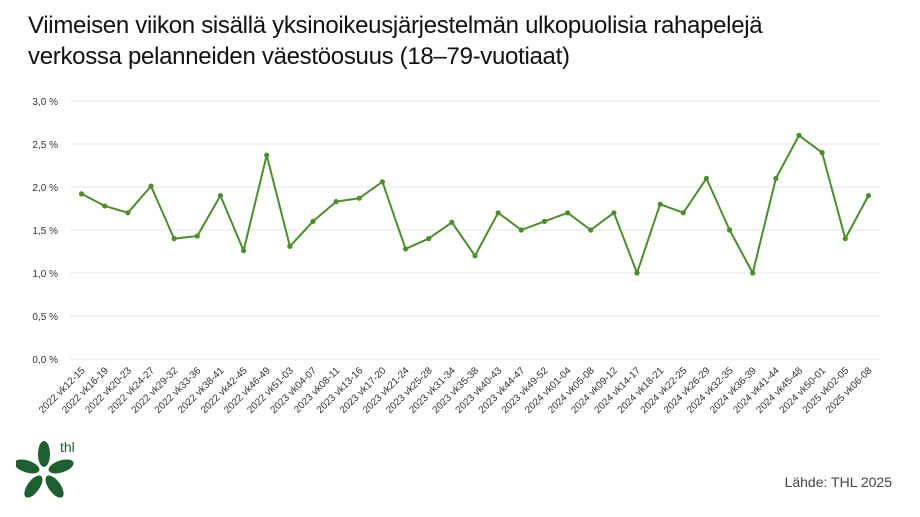 The width and height of the screenshot is (920, 517). I want to click on thl-logo-text: thl, so click(67, 447).